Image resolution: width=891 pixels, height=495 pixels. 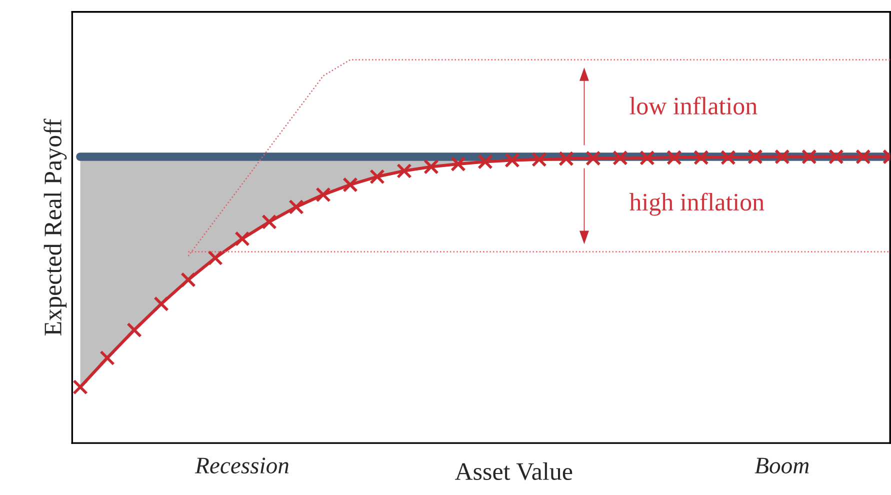 I want to click on annotation: high inflation, so click(x=696, y=204).